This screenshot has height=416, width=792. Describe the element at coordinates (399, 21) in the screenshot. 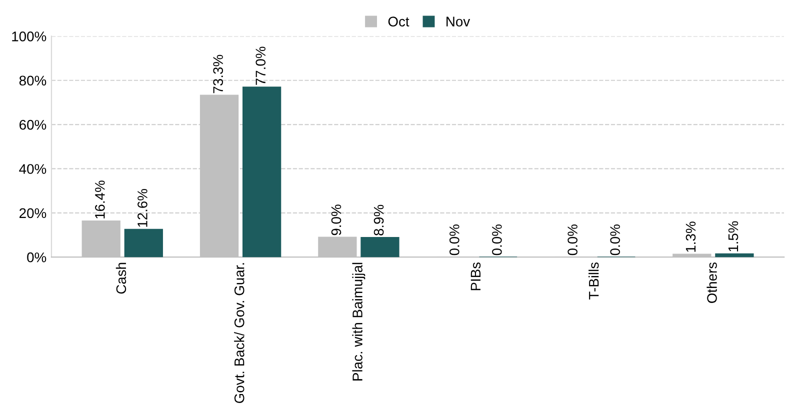

I see `legend-label: Oct` at that location.